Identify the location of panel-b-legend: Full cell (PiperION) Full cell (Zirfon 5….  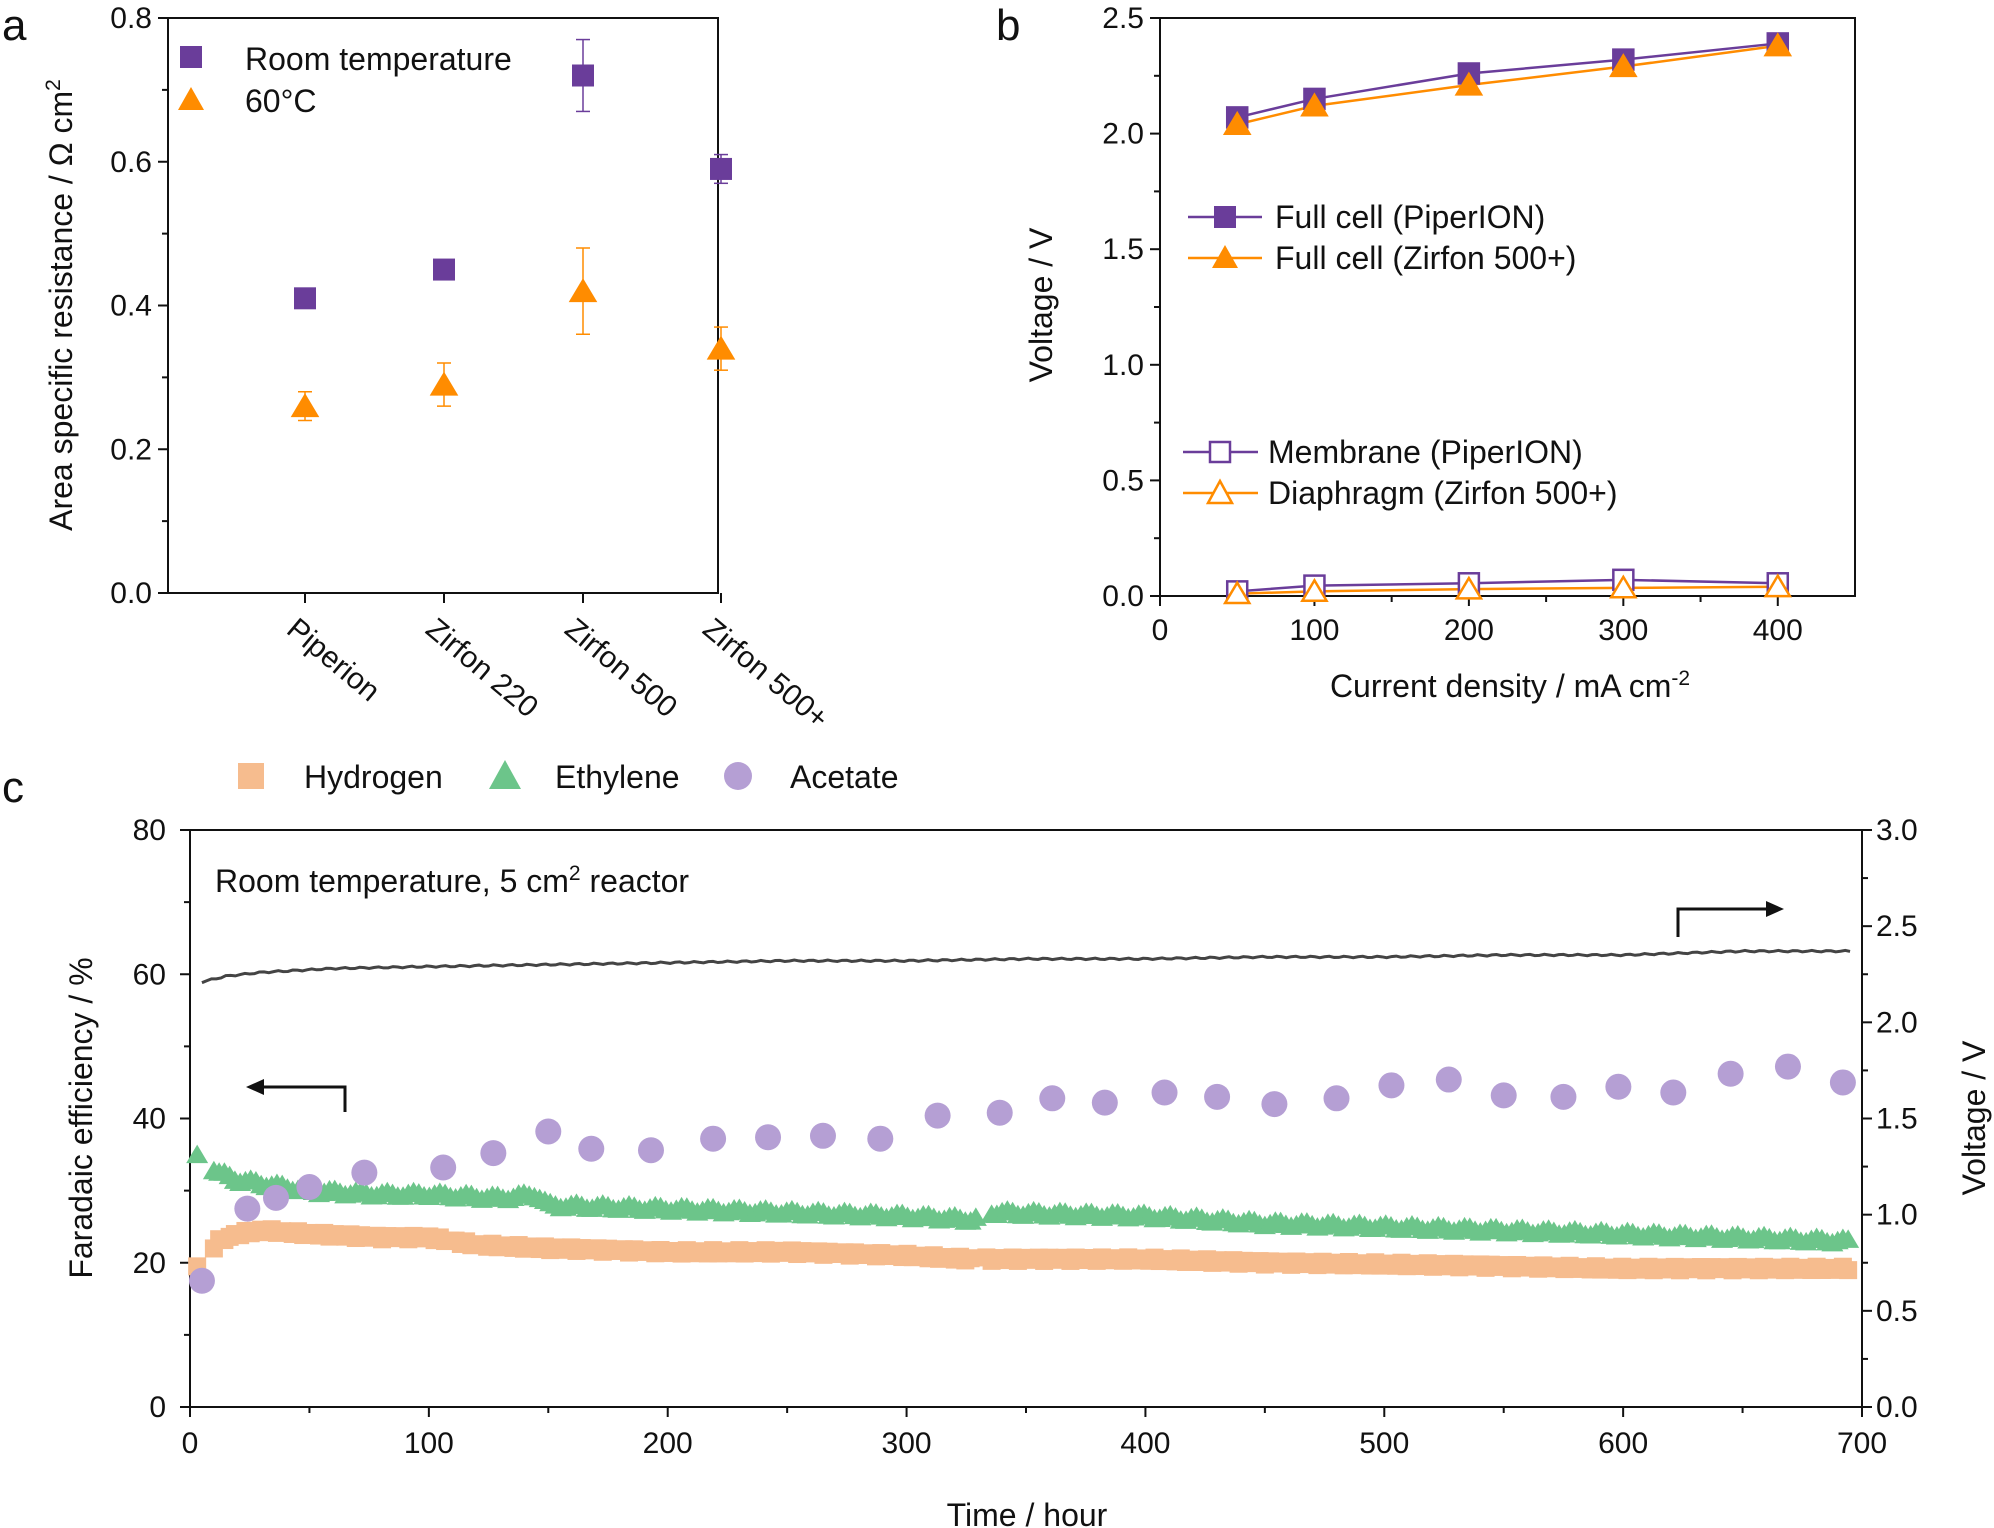
(1400, 355).